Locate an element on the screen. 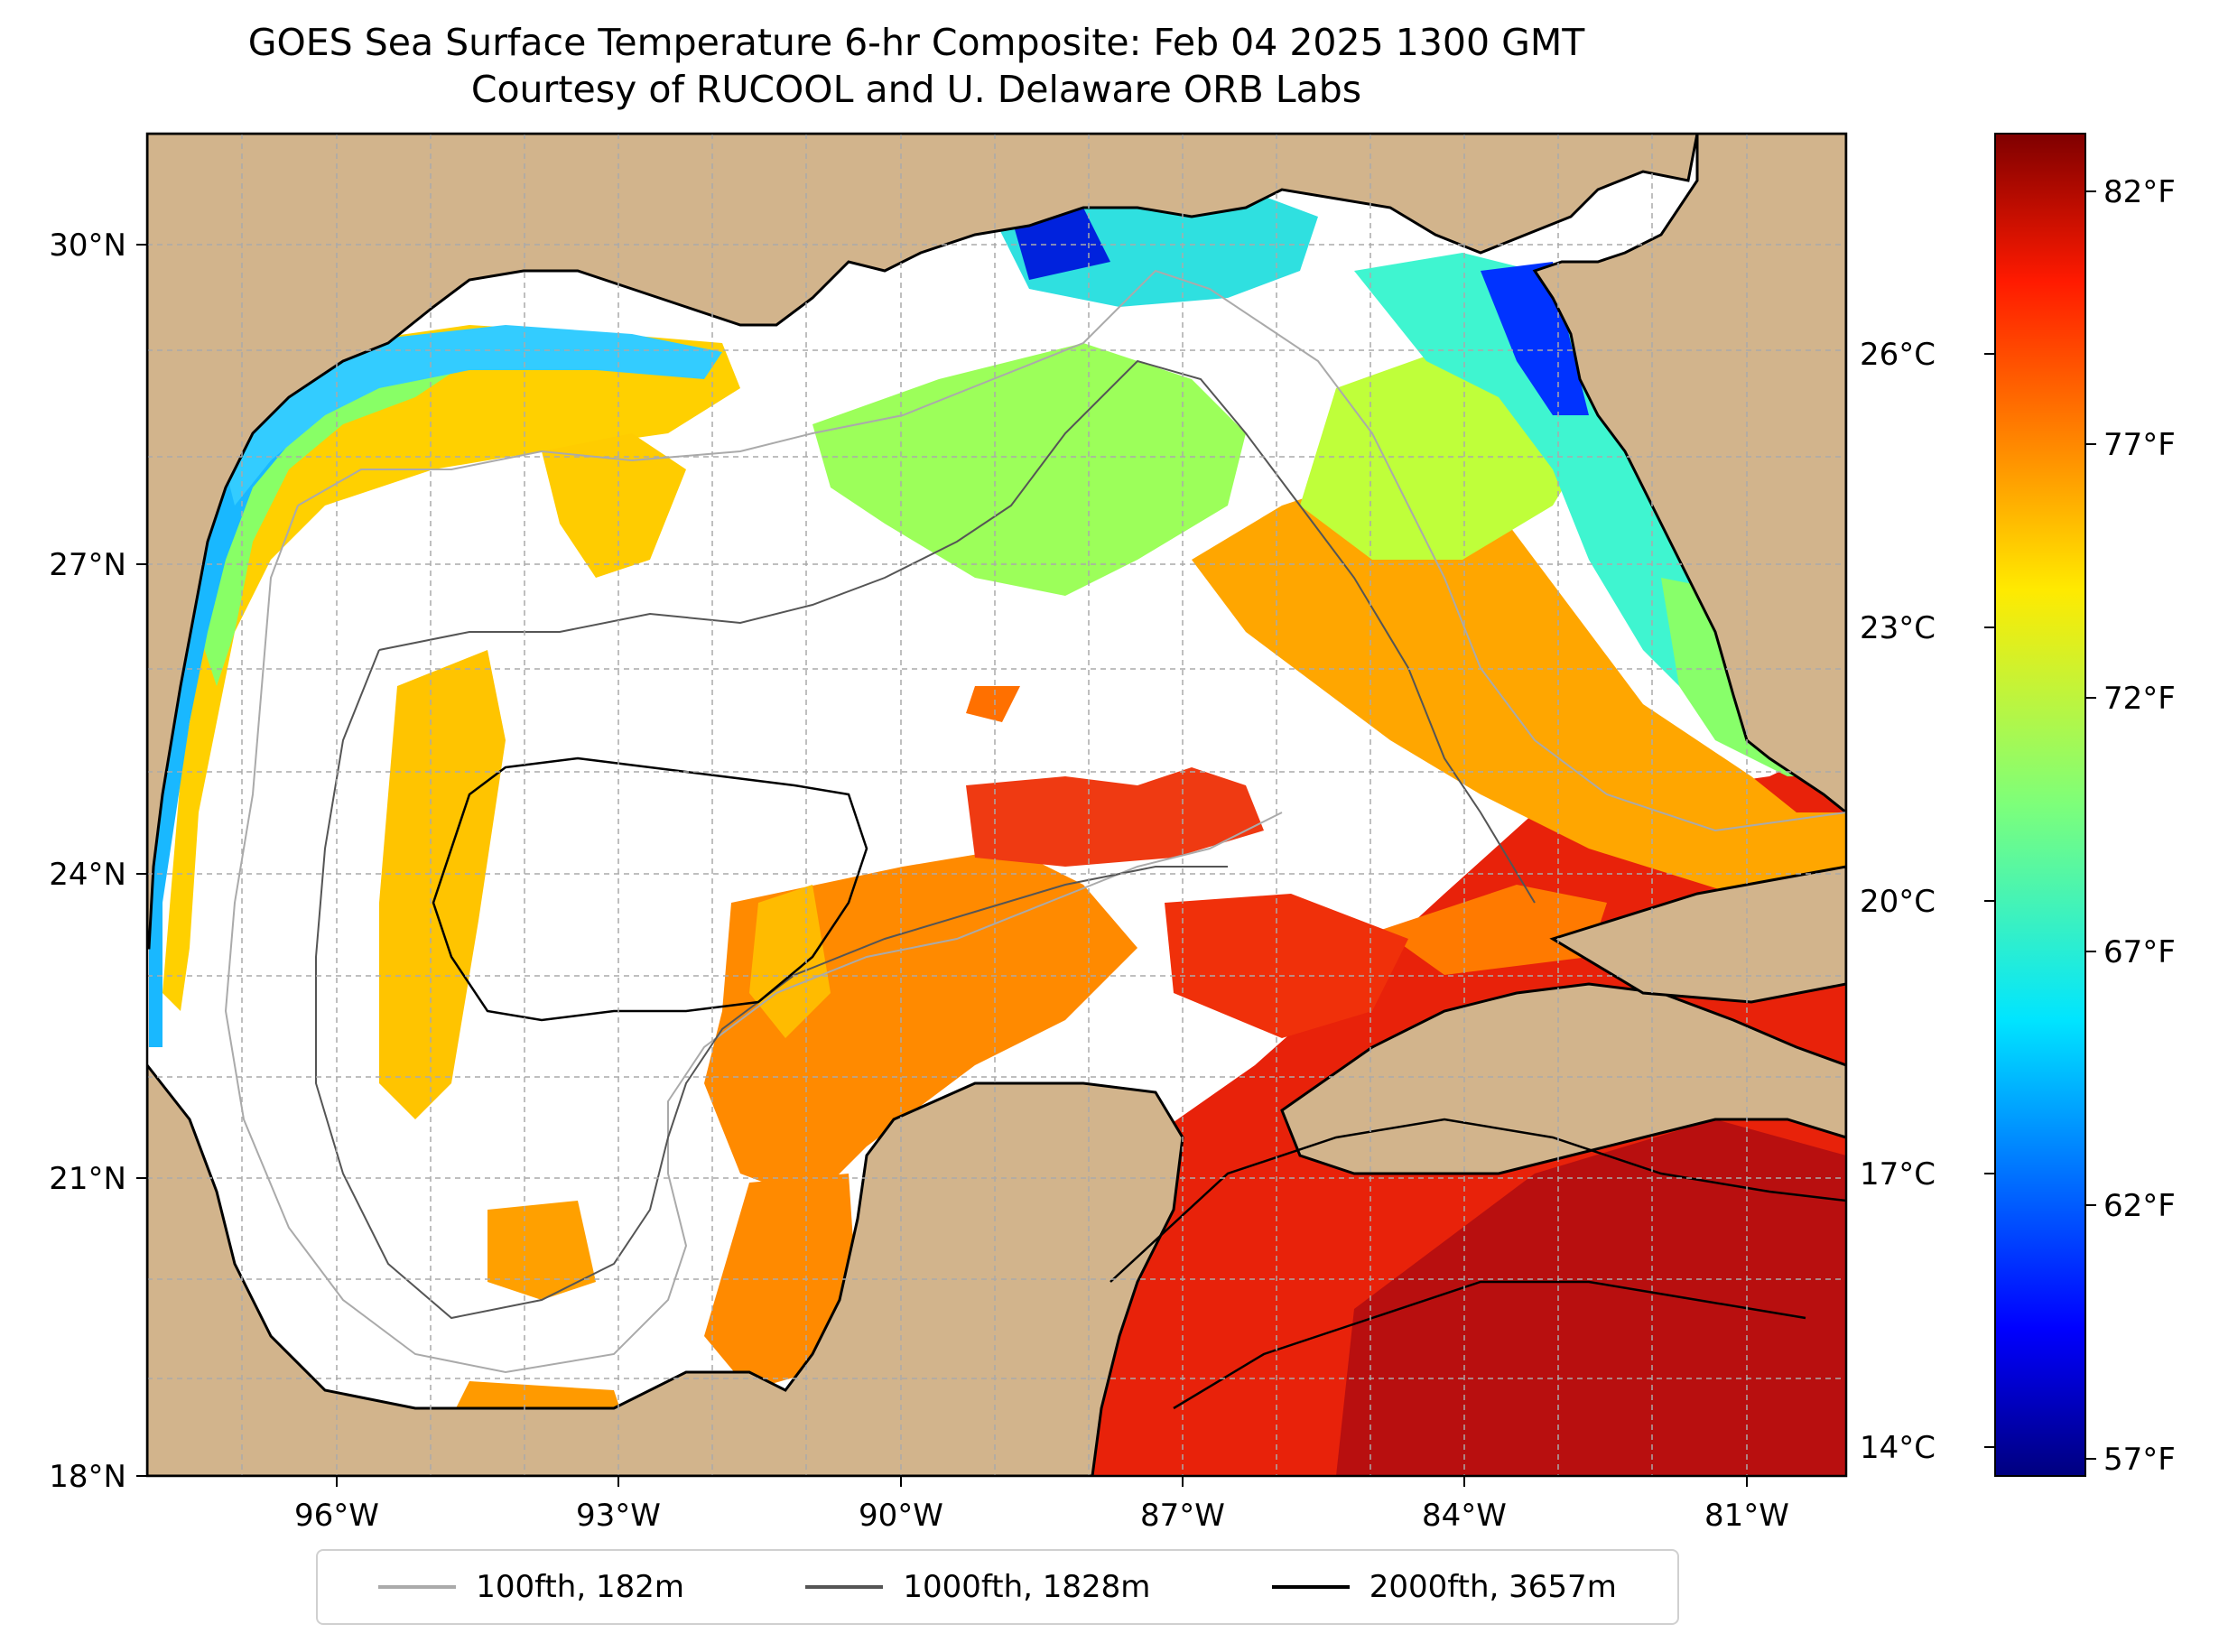 The height and width of the screenshot is (1652, 2219). colorbar-c-26: 26°C is located at coordinates (1898, 355).